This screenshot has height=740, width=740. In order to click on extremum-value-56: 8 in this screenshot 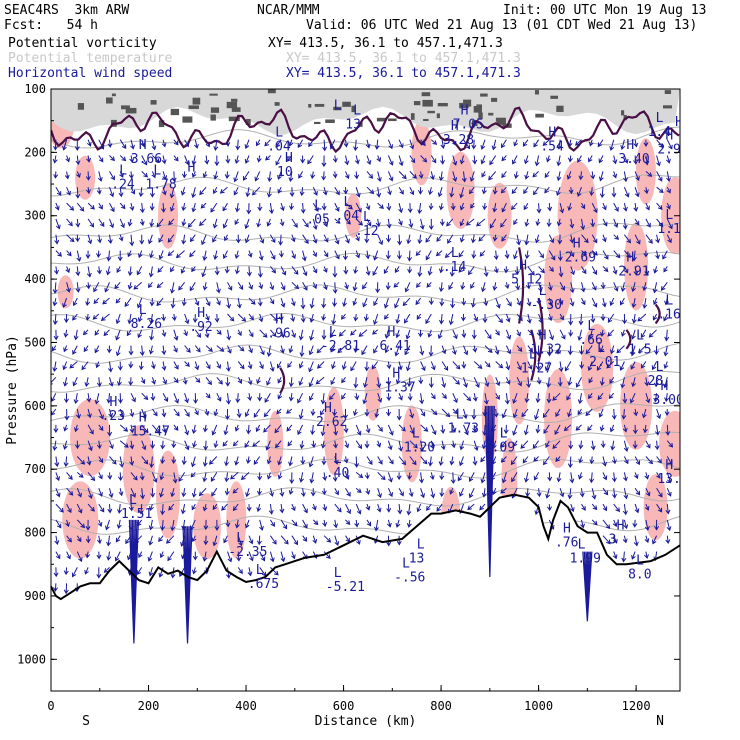, I will do `click(691, 568)`.